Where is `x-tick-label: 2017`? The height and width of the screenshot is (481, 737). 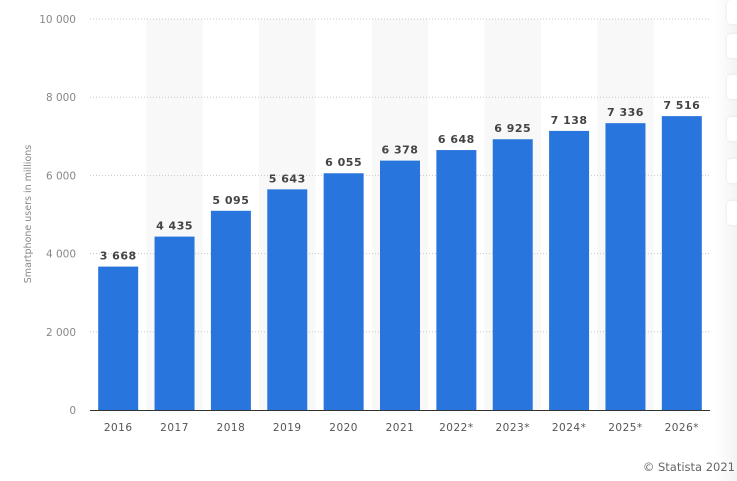
x-tick-label: 2017 is located at coordinates (174, 428).